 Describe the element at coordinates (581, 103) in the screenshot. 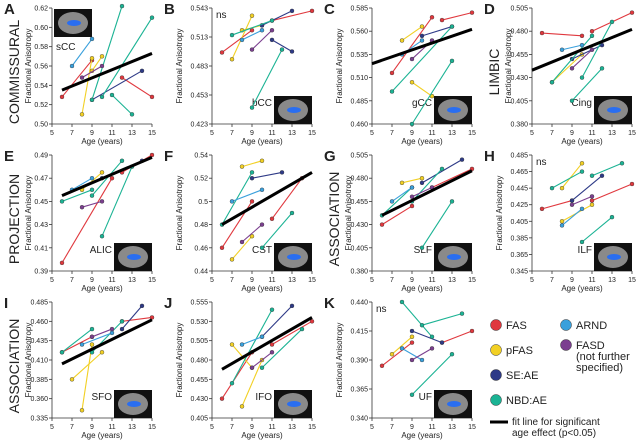

I see `region-label: Cing` at that location.